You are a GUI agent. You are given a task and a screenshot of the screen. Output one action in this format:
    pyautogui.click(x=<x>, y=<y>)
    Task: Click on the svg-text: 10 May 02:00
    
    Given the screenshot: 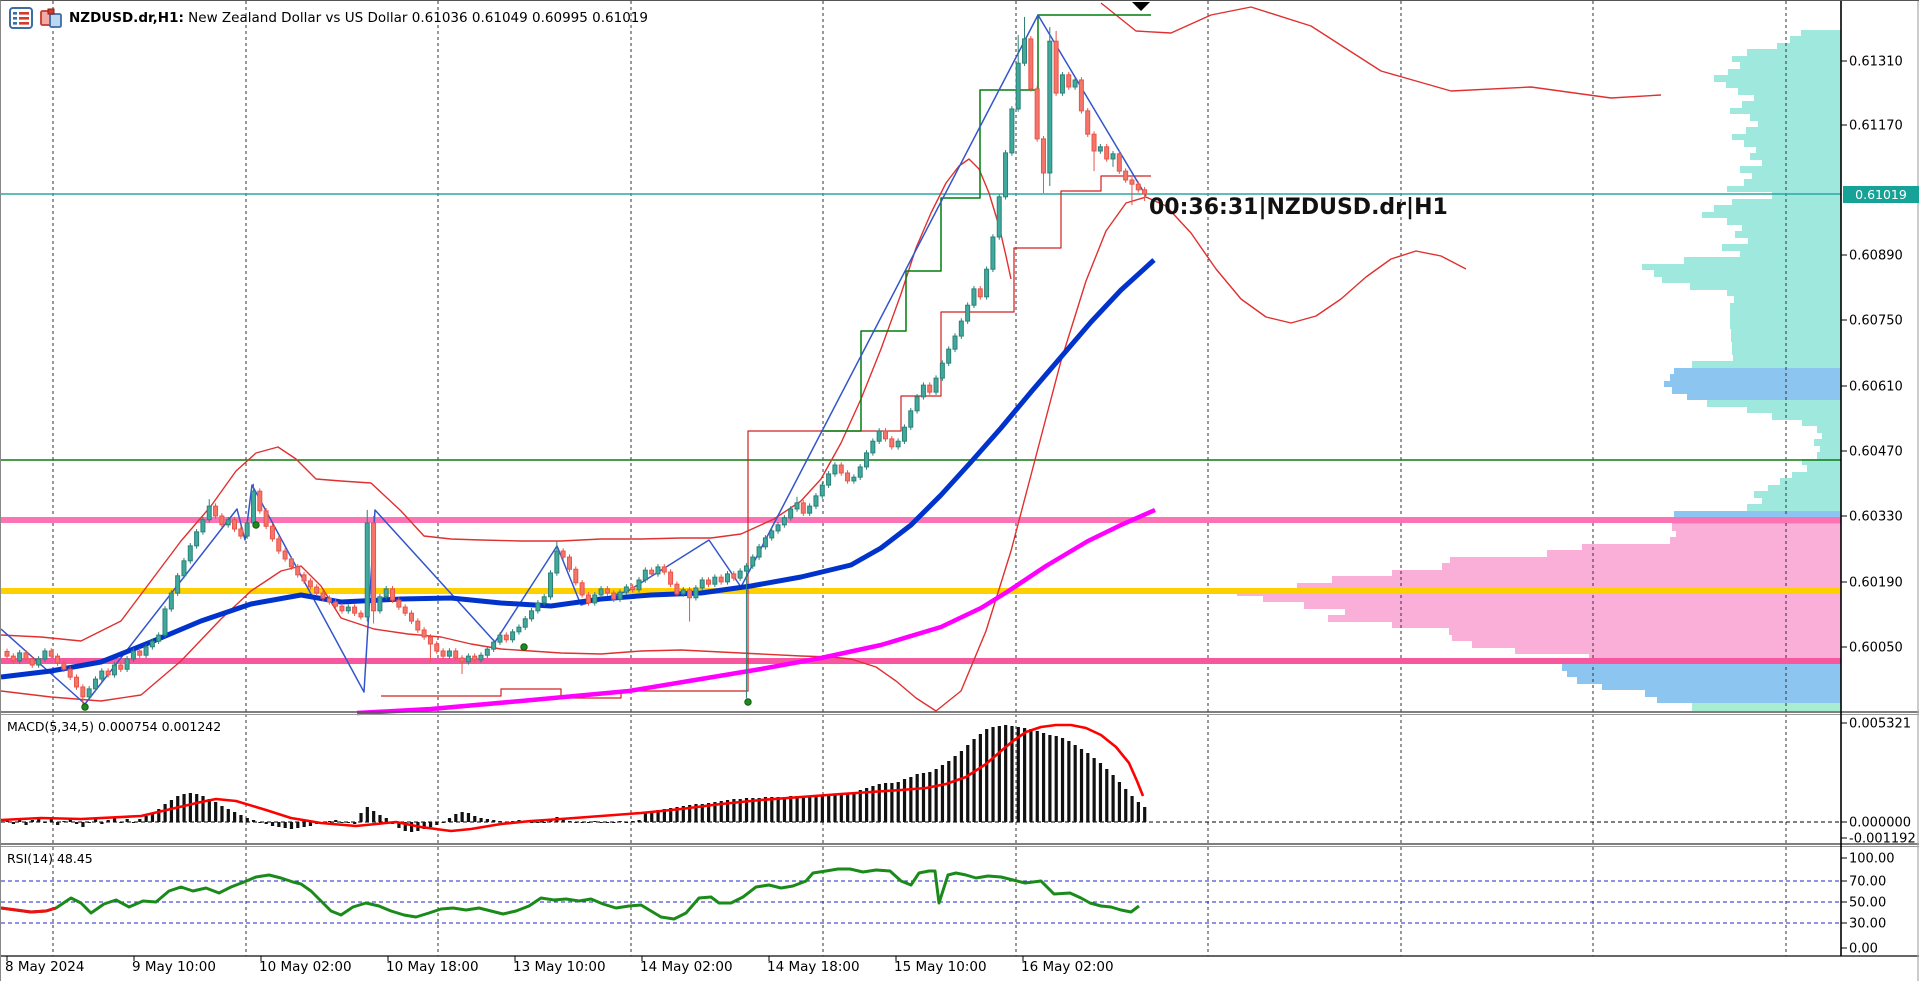 What is the action you would take?
    pyautogui.click(x=305, y=967)
    